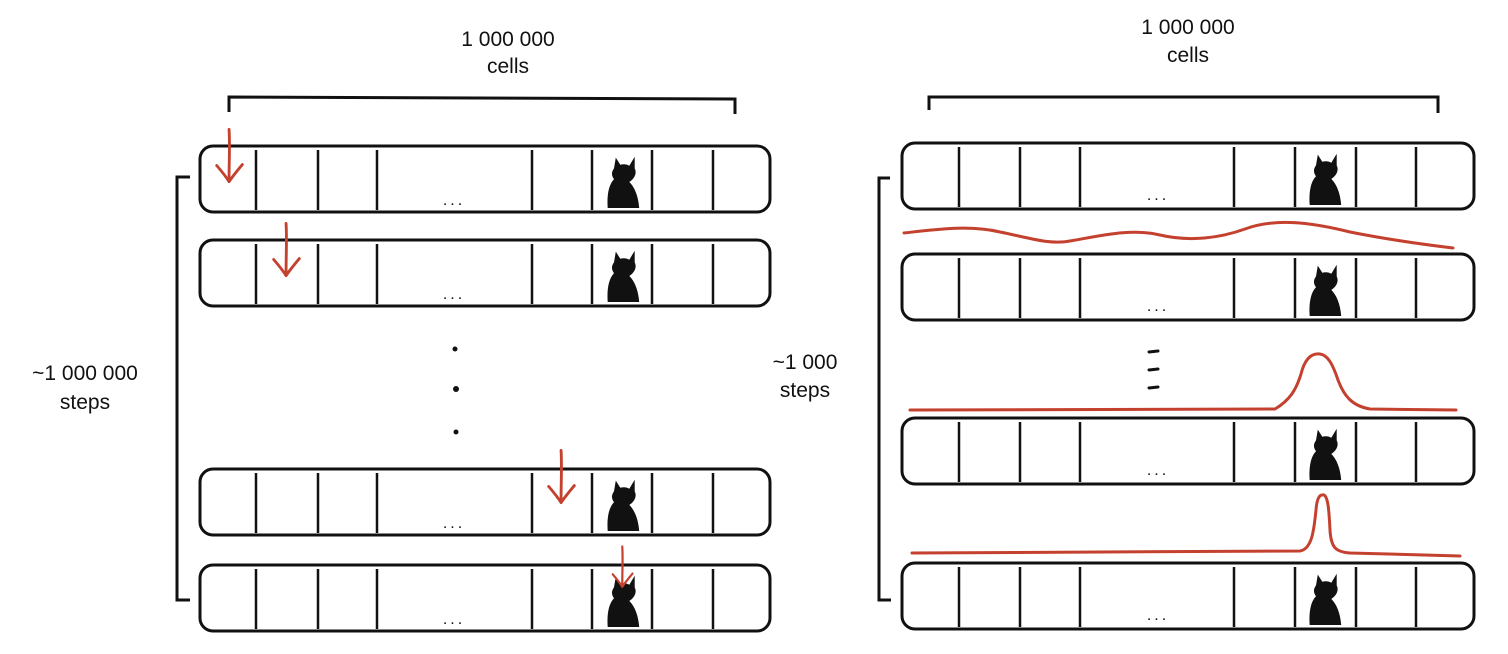 This screenshot has width=1508, height=654. Describe the element at coordinates (1188, 55) in the screenshot. I see `right-width-label-line2: cells` at that location.